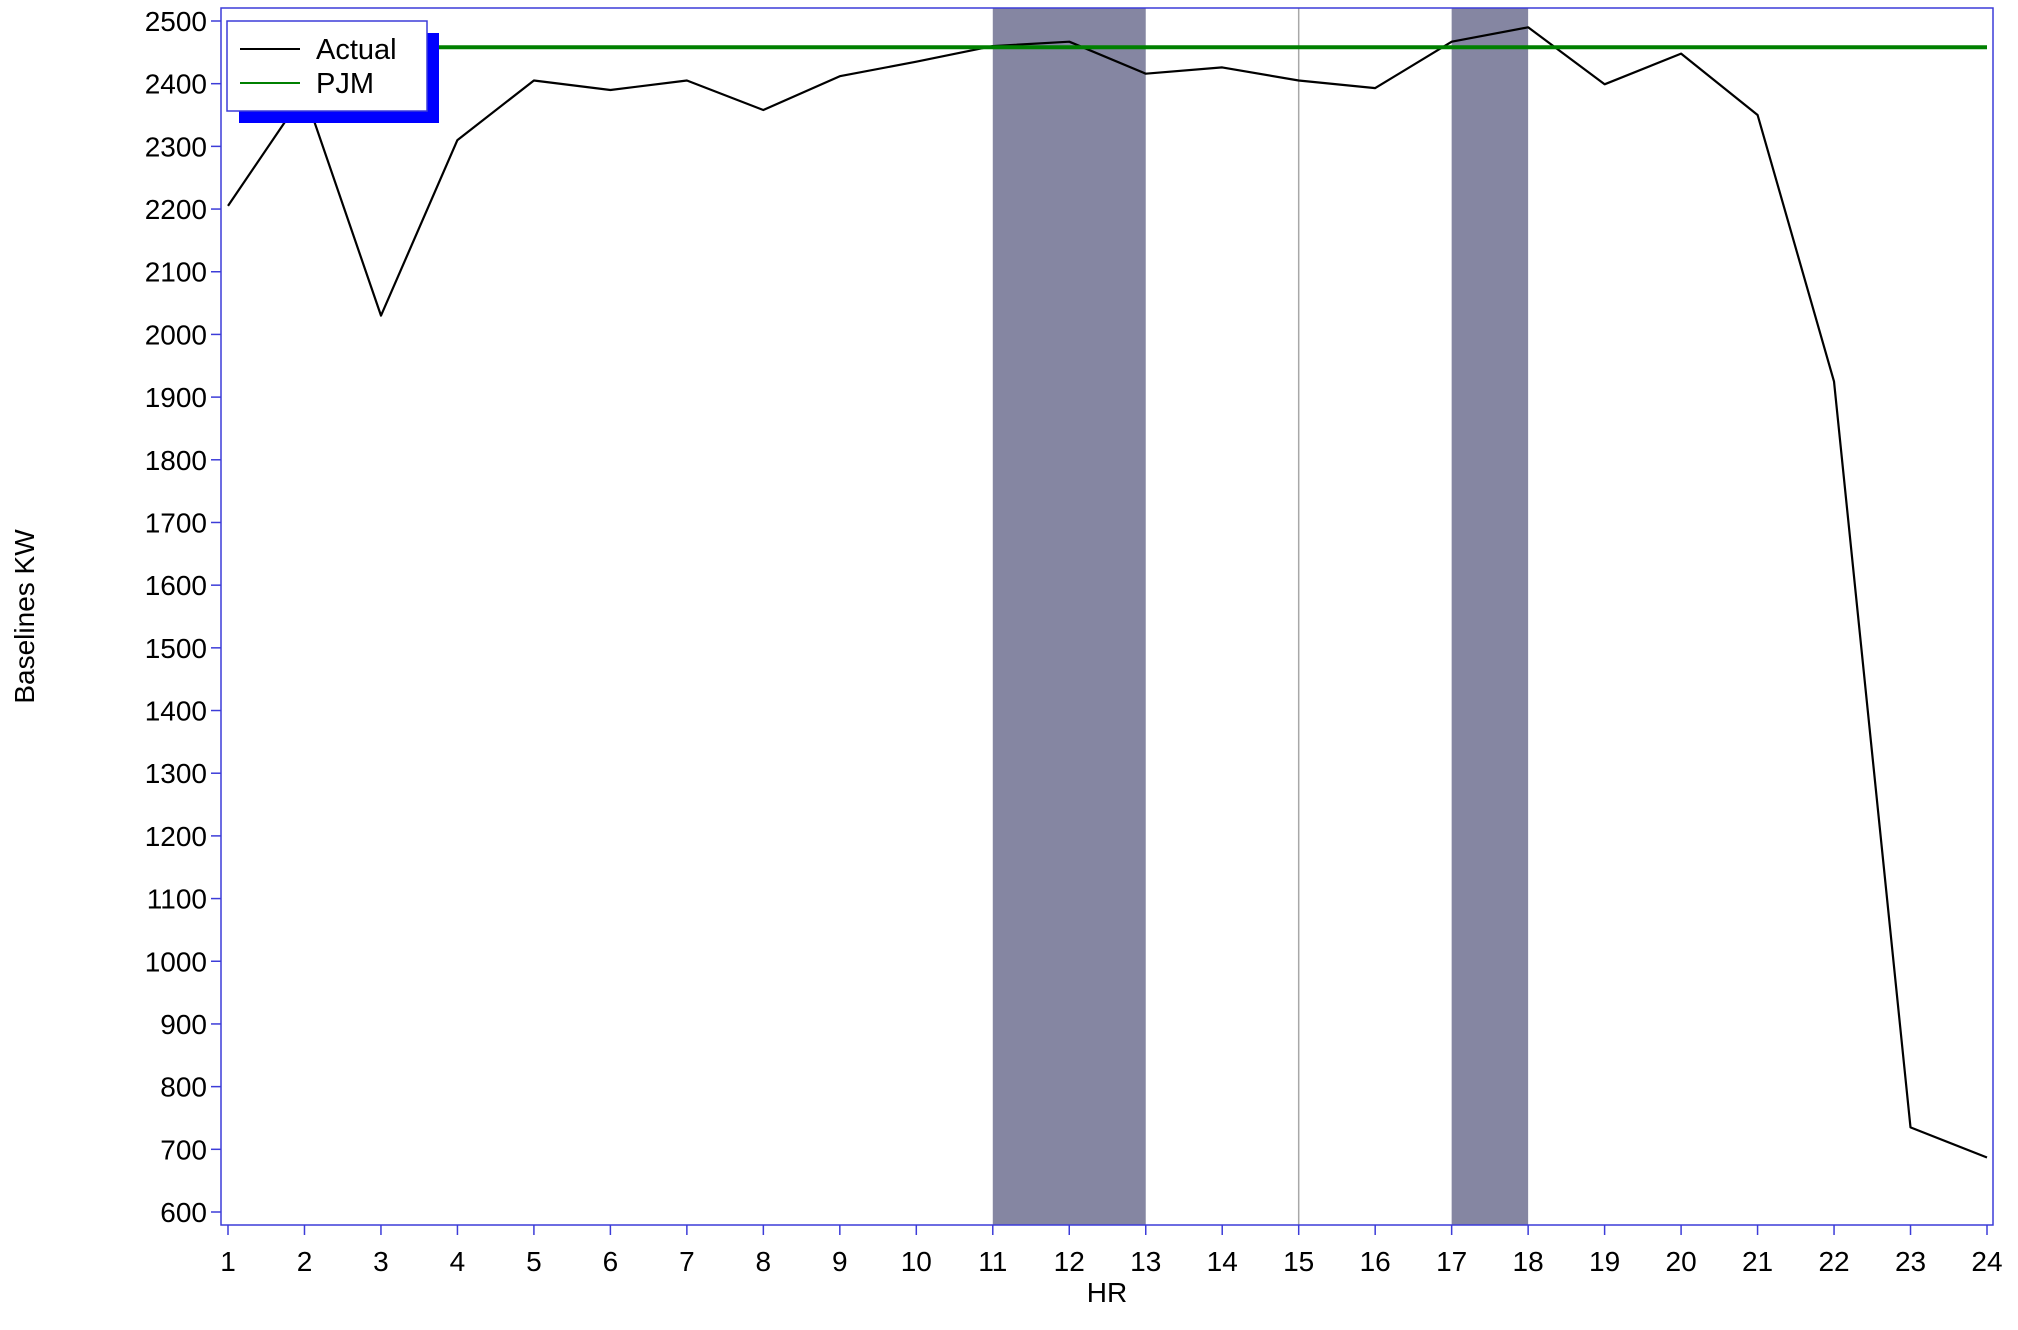 The width and height of the screenshot is (2018, 1330). I want to click on y-tick-label: 1000, so click(176, 961).